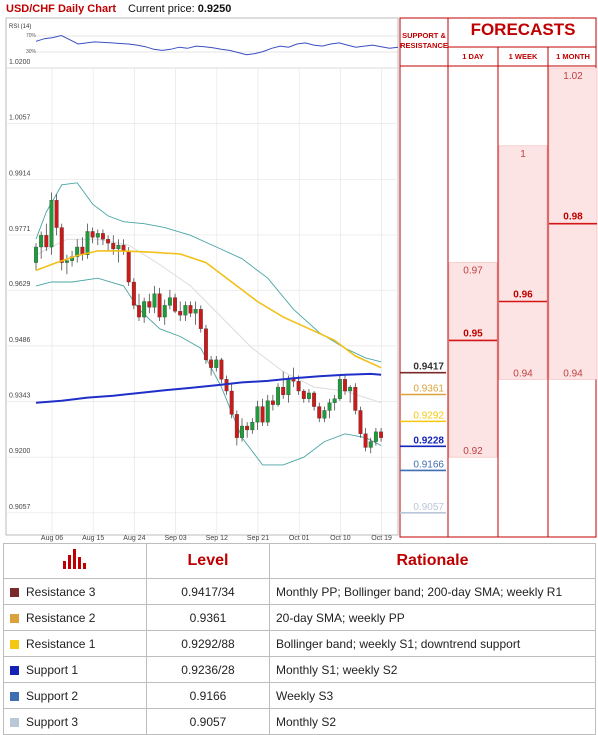 The height and width of the screenshot is (735, 598). I want to click on sma200-line, so click(208, 388).